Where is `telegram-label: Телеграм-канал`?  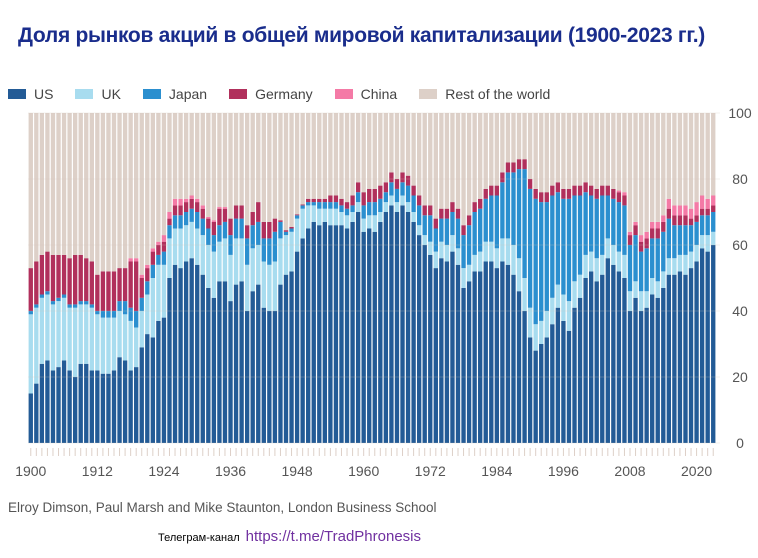
telegram-label: Телеграм-канал is located at coordinates (199, 538).